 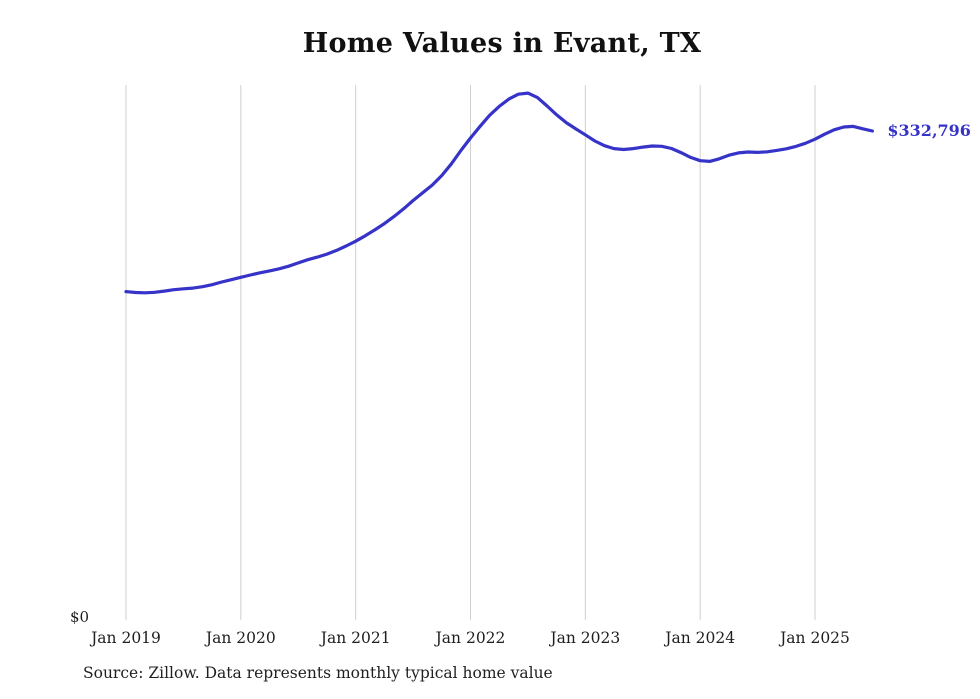 What do you see at coordinates (814, 638) in the screenshot?
I see `x-tick-label: Jan 2025` at bounding box center [814, 638].